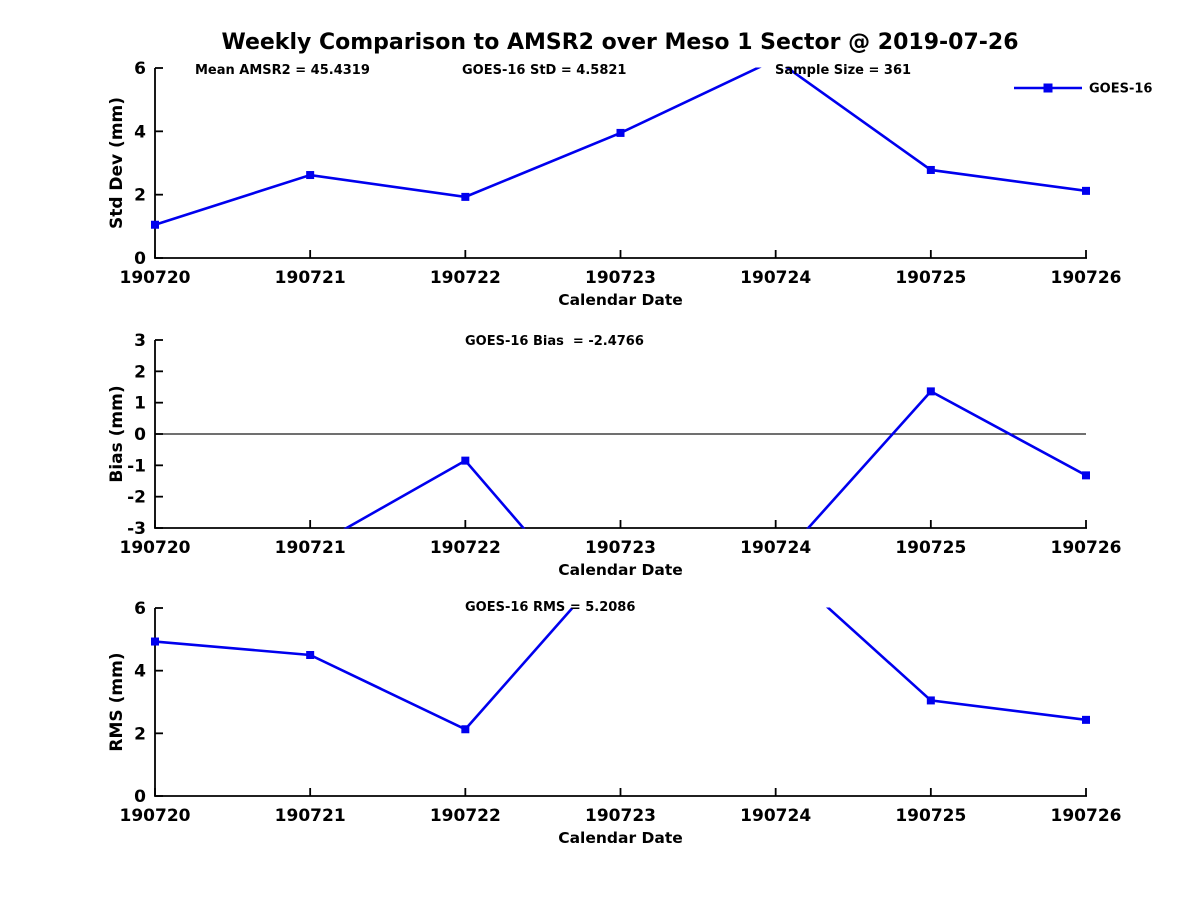  I want to click on y-tick-label: -1, so click(136, 466).